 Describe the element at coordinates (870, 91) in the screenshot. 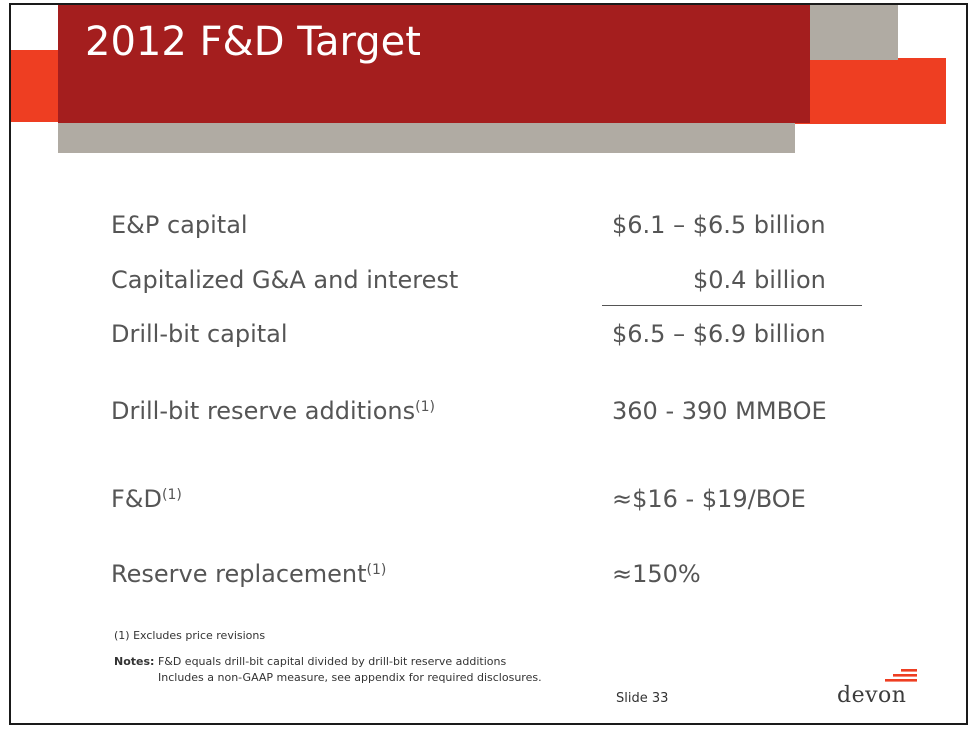

I see `orange-accent-band-right` at that location.